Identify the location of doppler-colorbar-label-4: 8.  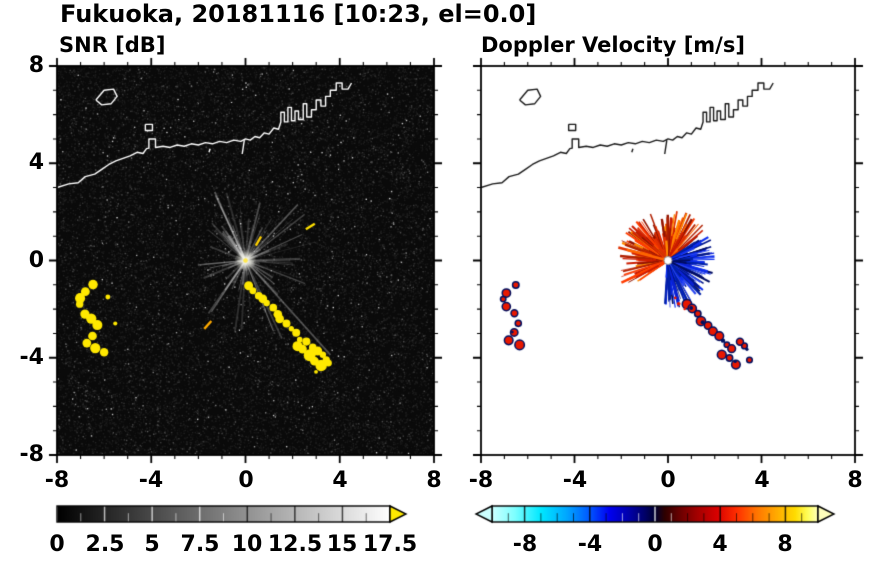
(785, 544).